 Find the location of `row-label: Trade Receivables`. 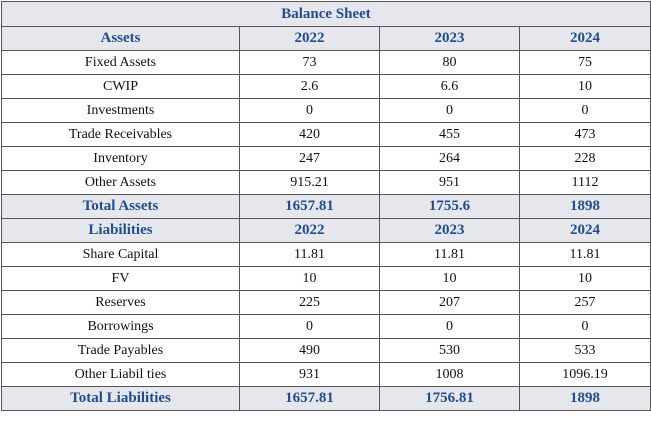

row-label: Trade Receivables is located at coordinates (120, 134).